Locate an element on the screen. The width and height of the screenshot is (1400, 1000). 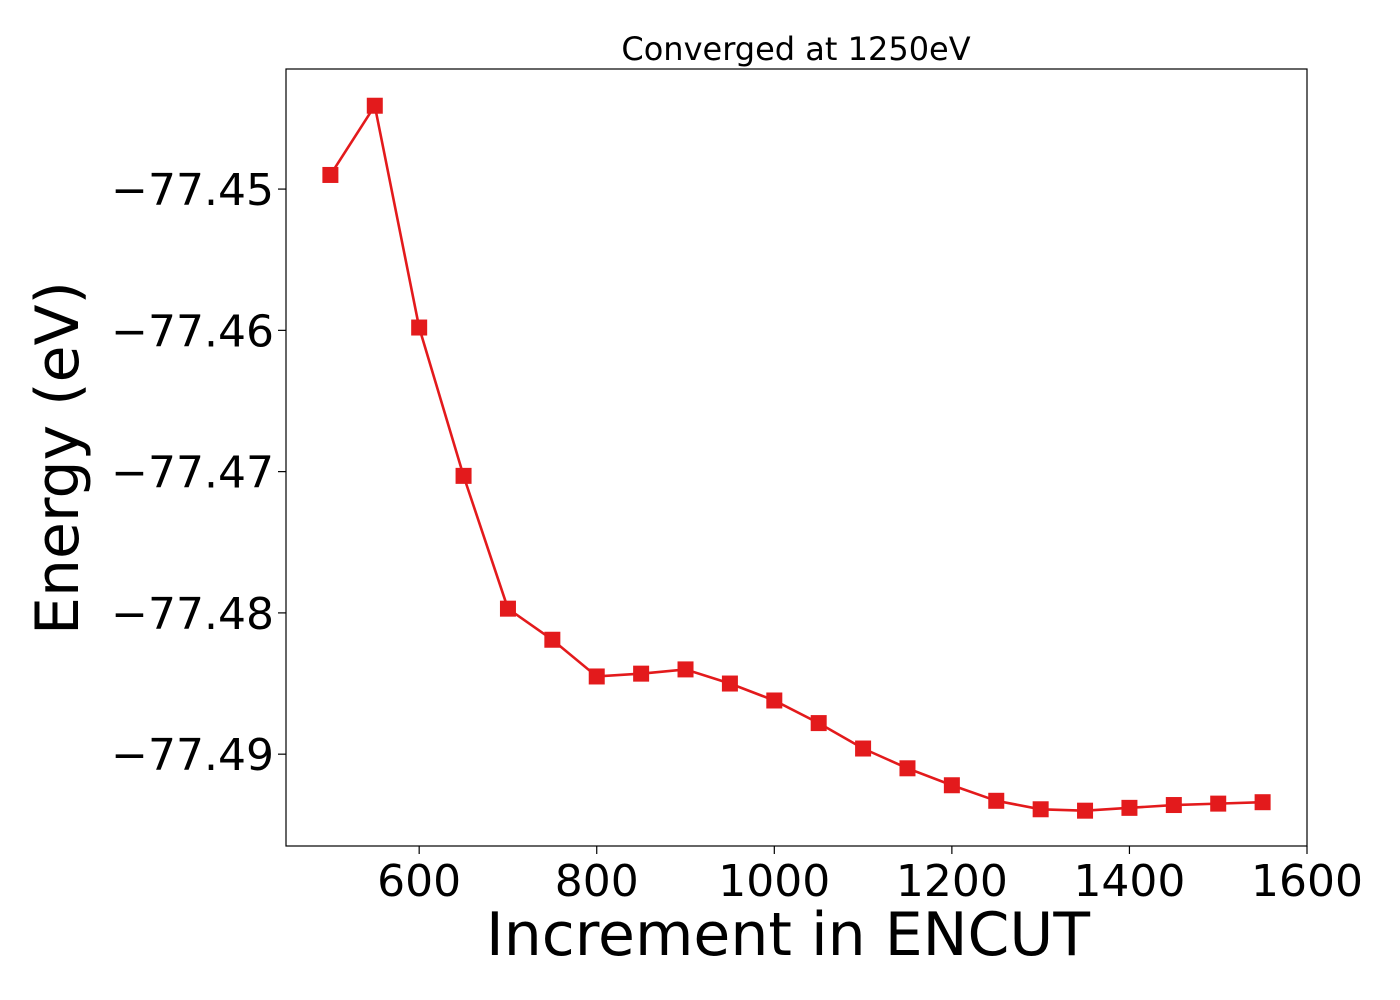
y-tick-label: −77.48 is located at coordinates (192, 614).